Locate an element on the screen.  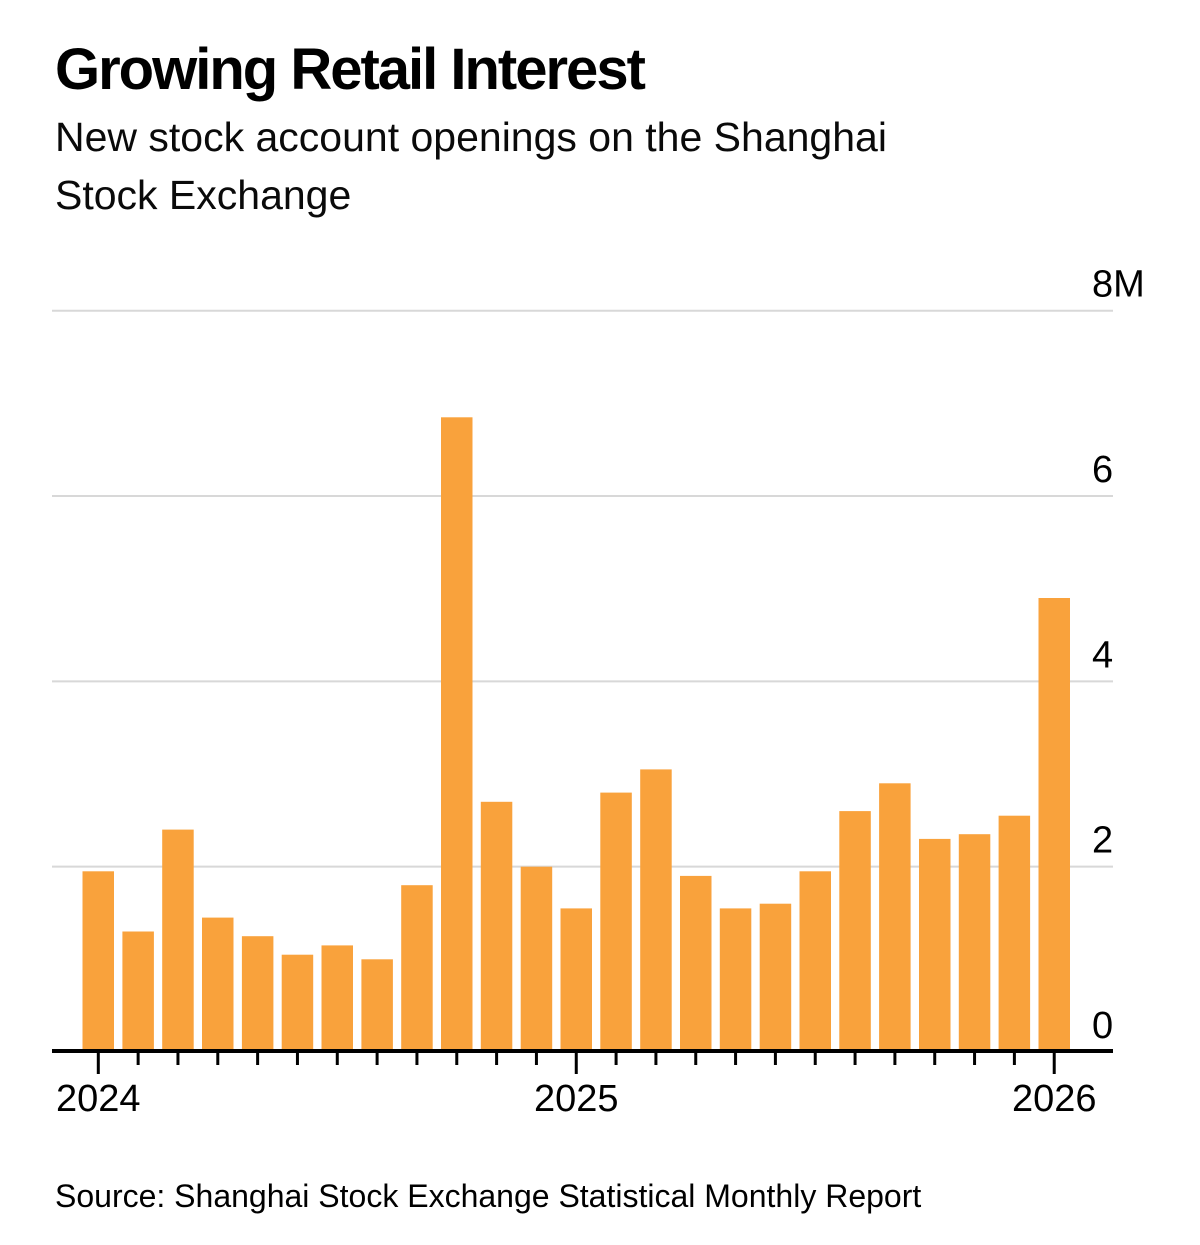
y-tick-label: 2 is located at coordinates (1102, 841).